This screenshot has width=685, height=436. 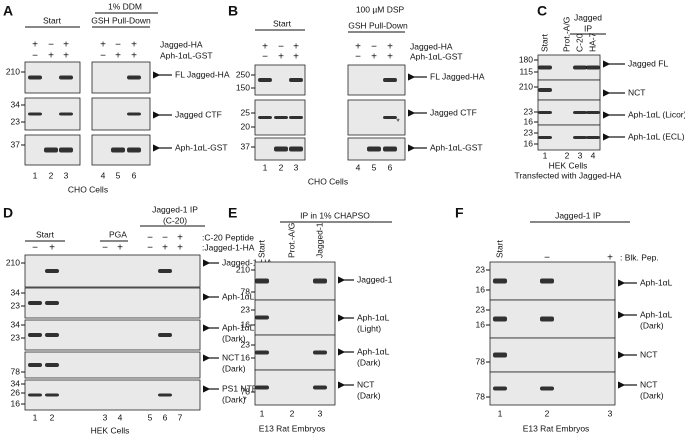 What do you see at coordinates (636, 92) in the screenshot?
I see `blot-label: NCT` at bounding box center [636, 92].